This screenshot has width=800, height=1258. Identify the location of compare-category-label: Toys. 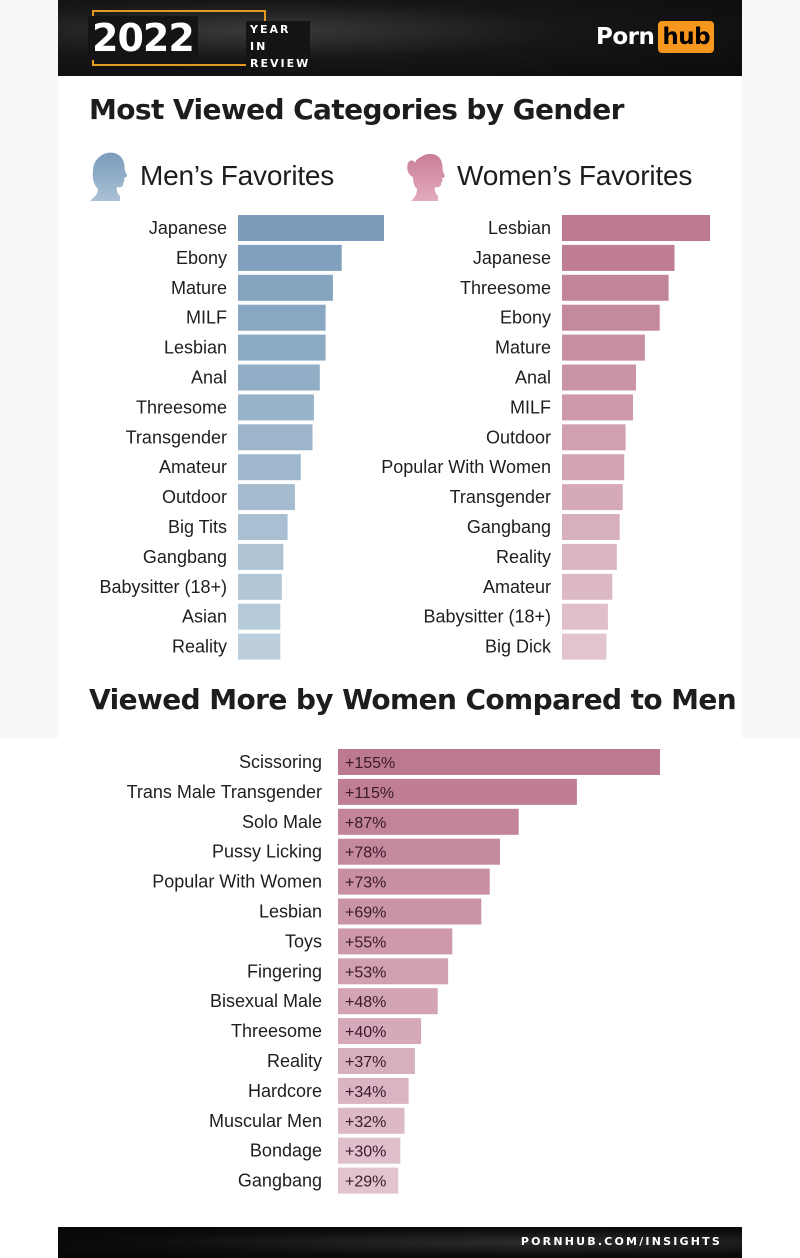
(303, 941).